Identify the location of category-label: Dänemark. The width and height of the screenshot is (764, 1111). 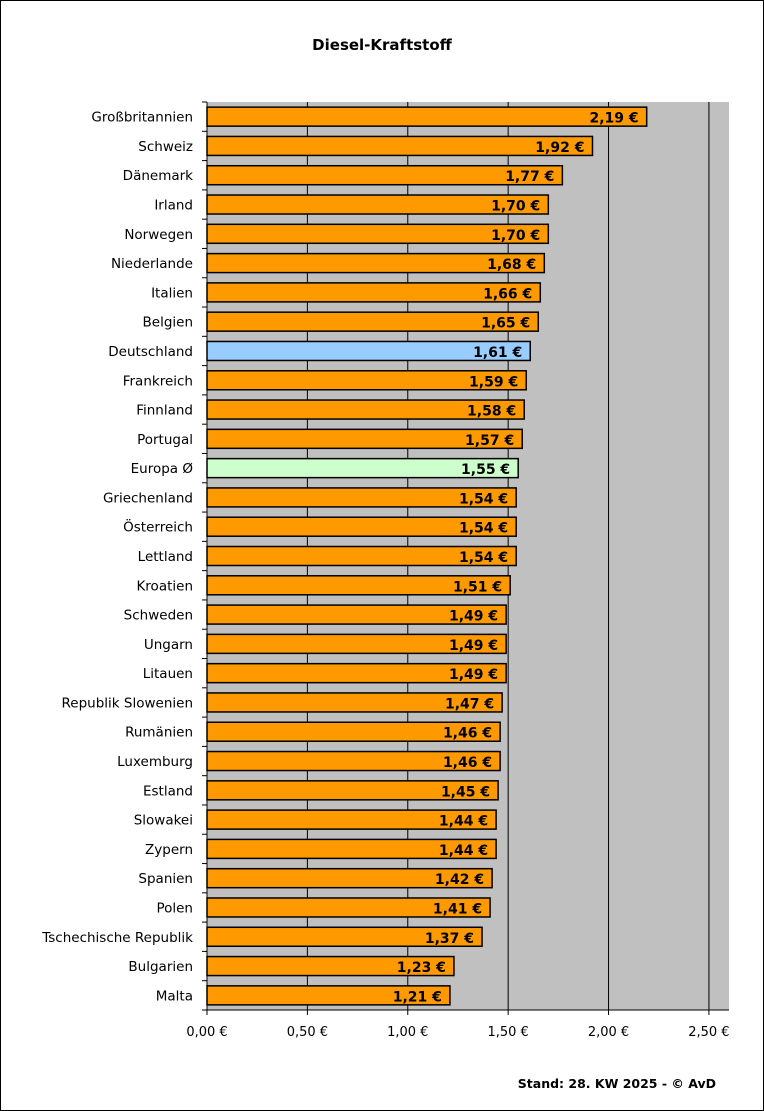
(158, 176).